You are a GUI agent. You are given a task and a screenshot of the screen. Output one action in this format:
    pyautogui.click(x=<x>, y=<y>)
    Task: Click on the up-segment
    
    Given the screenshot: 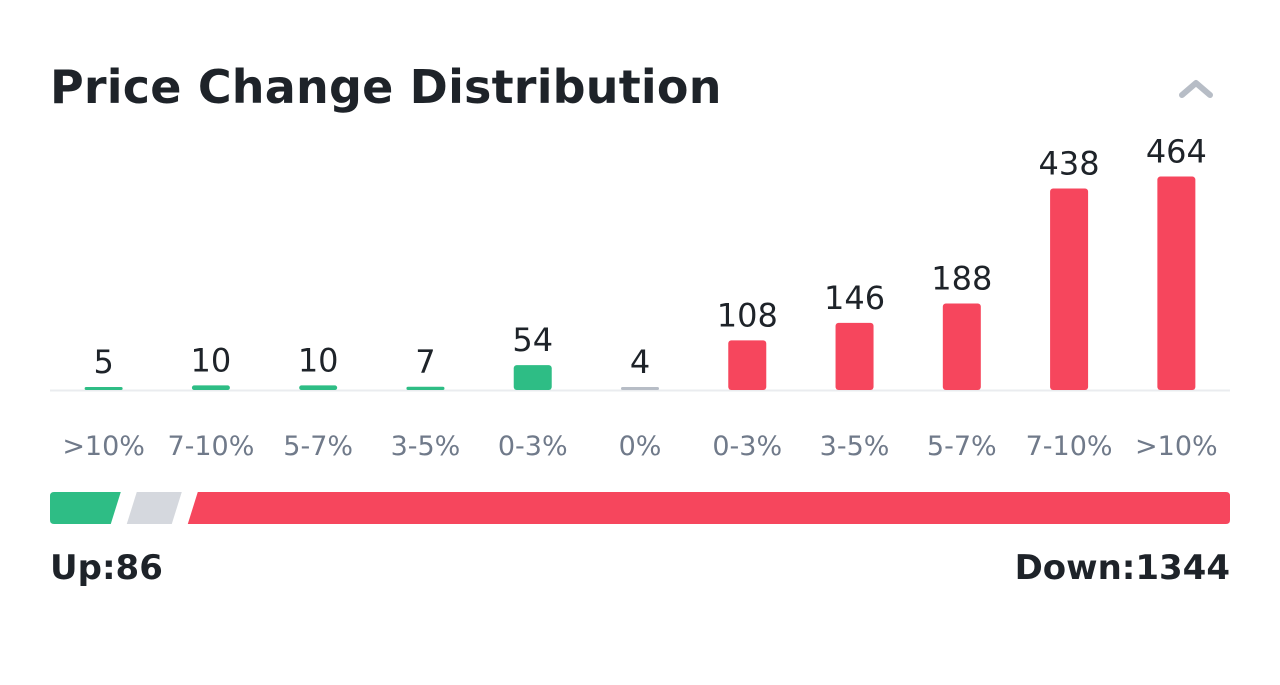 What is the action you would take?
    pyautogui.click(x=85, y=508)
    